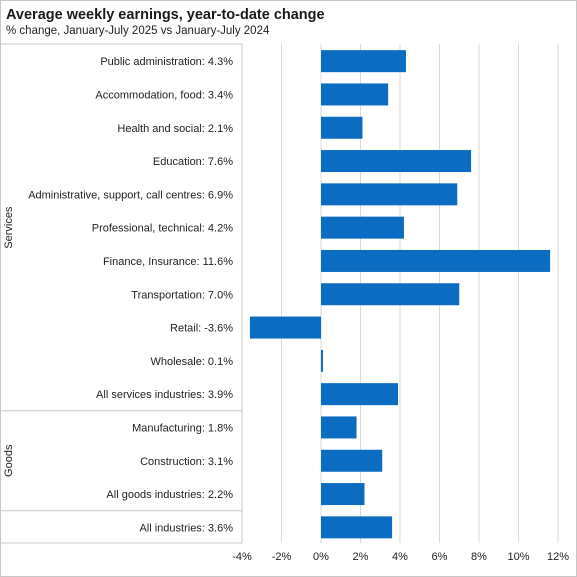  I want to click on category-label: Education: 7.6%, so click(193, 162).